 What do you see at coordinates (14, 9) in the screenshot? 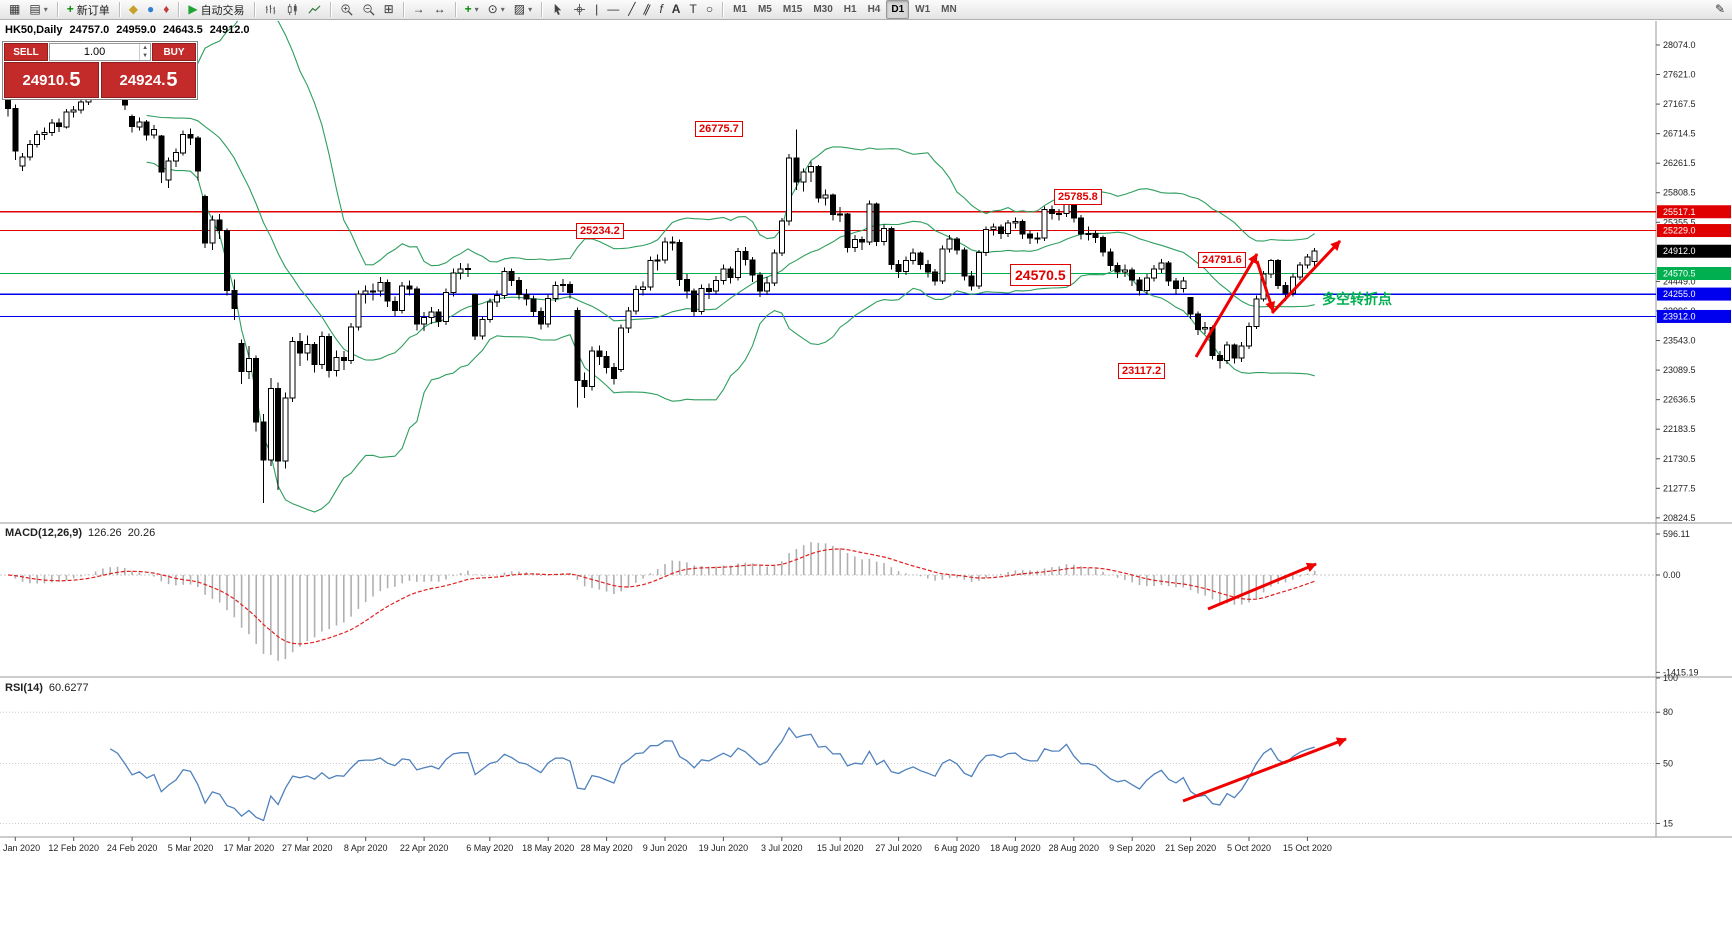
I see `new-chart-button: ▦` at bounding box center [14, 9].